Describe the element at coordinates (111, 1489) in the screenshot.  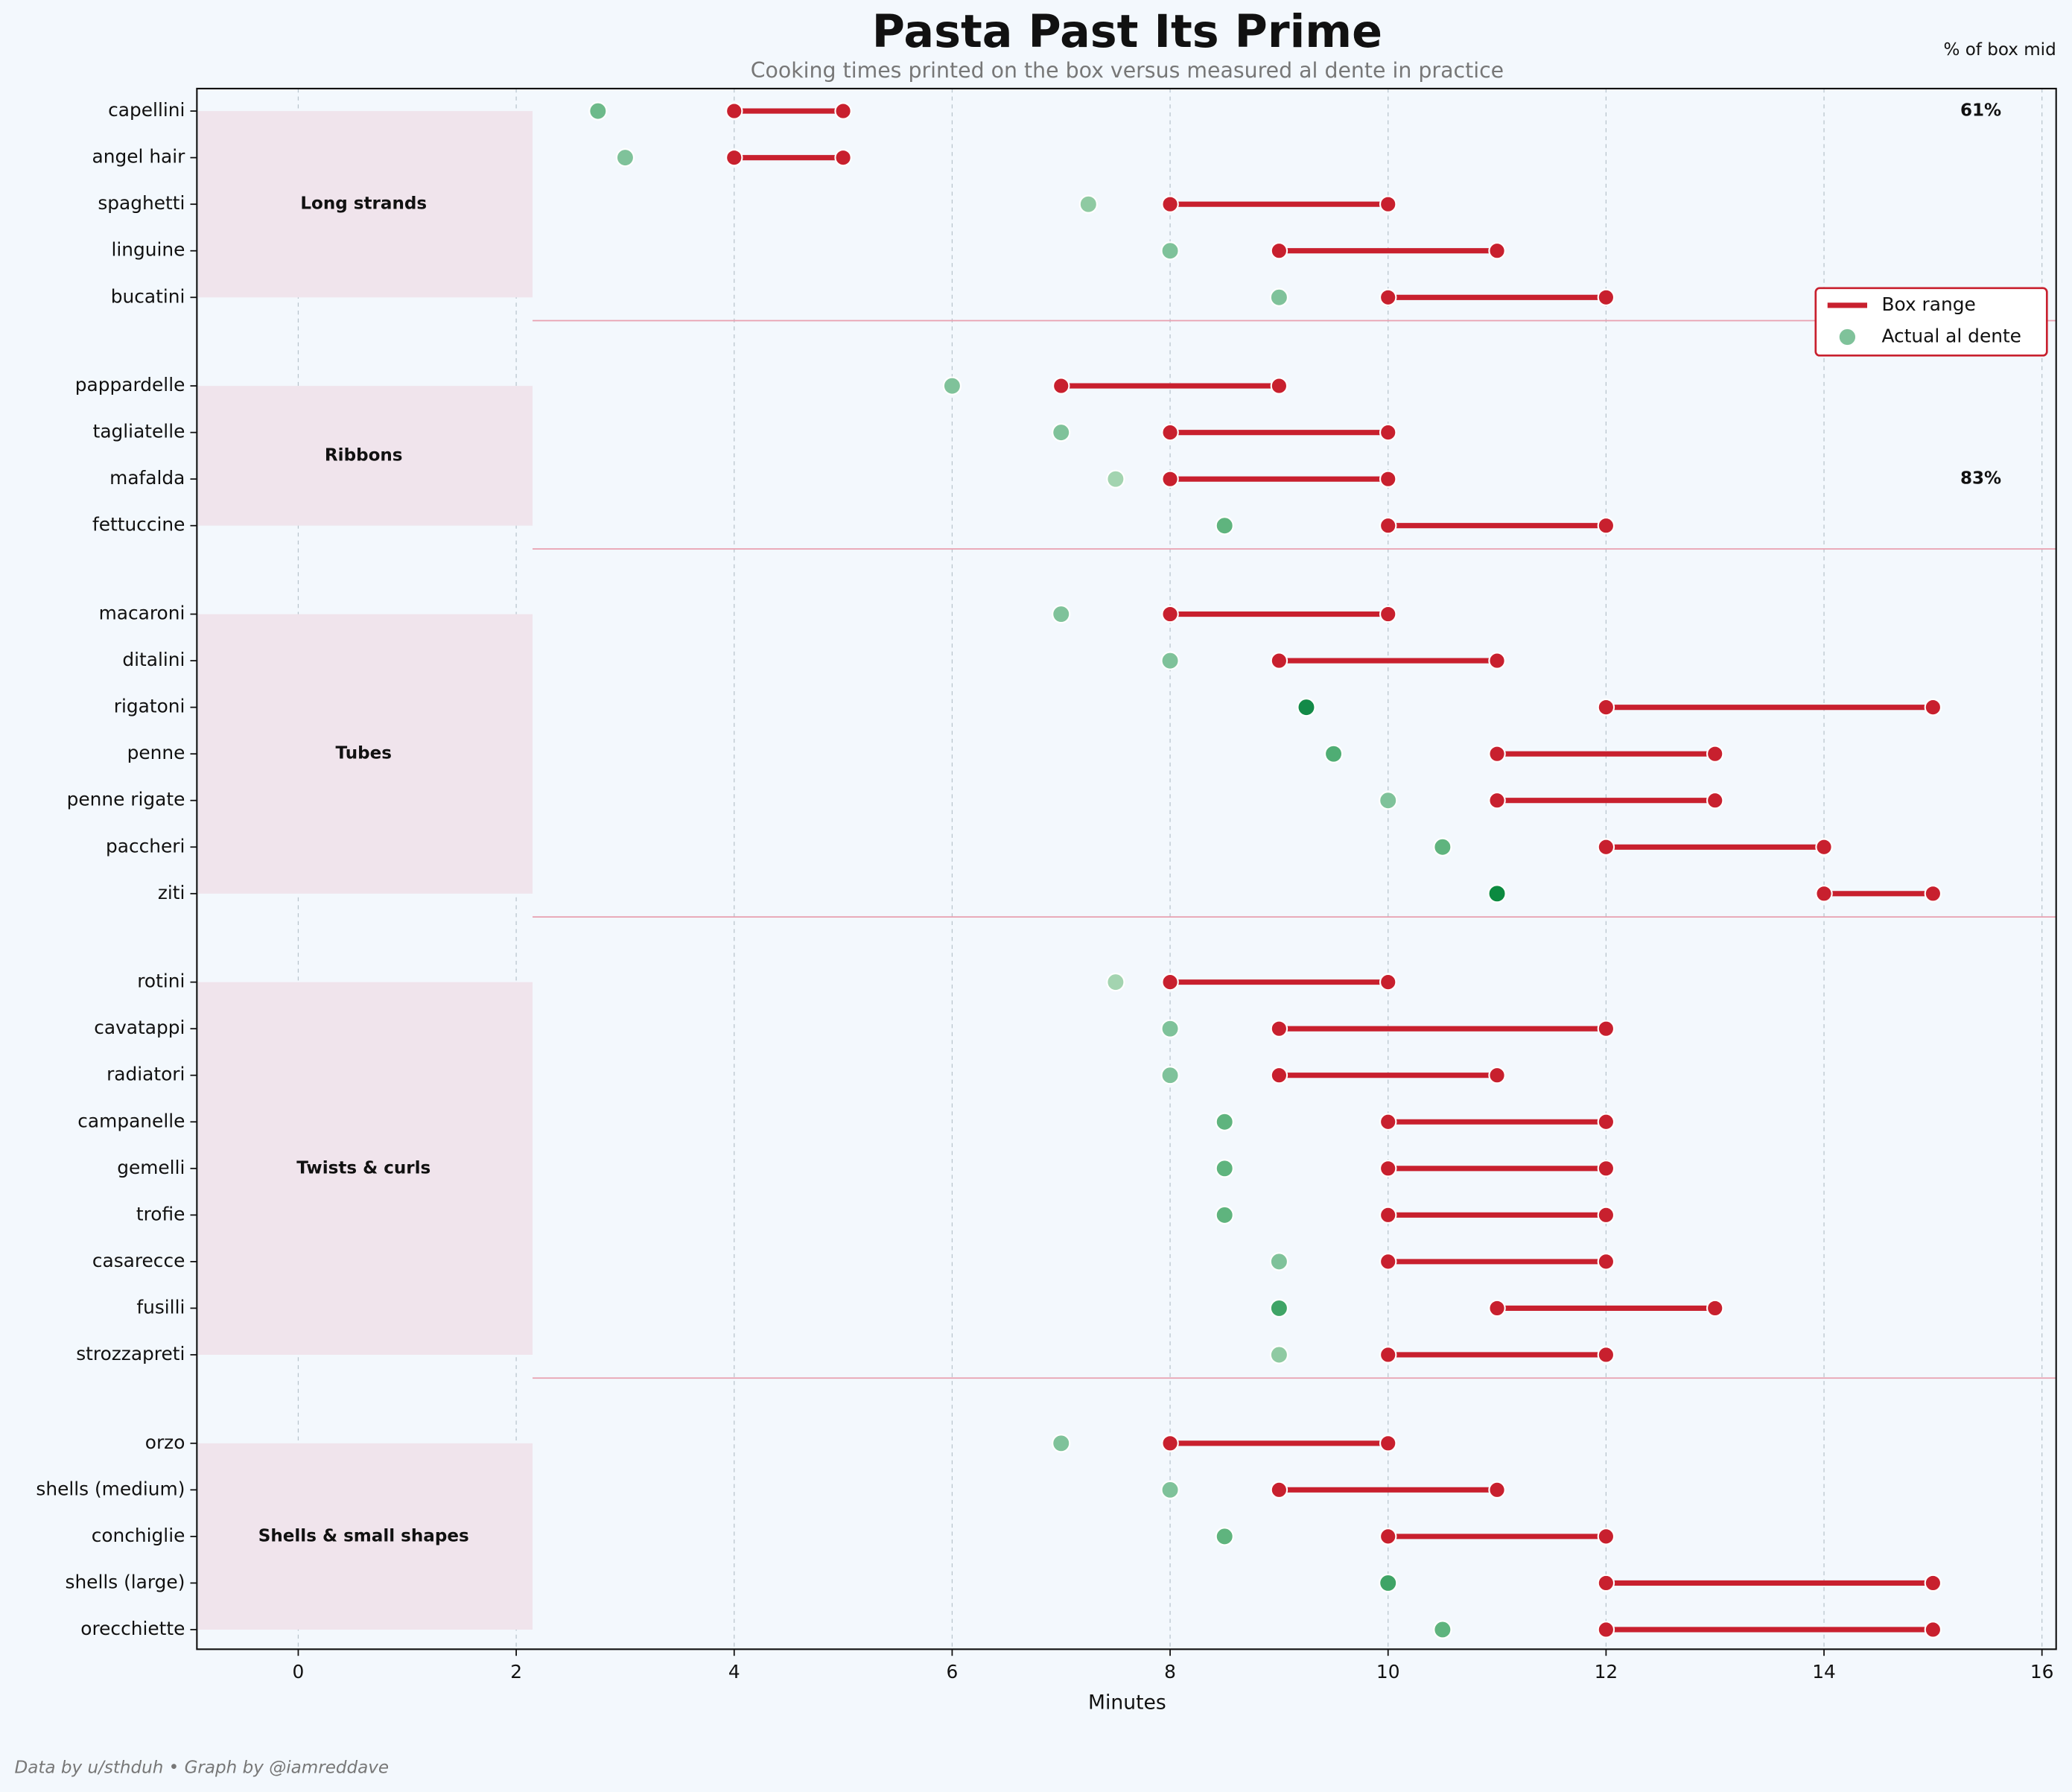
I see `y-tick-label: shells (medium)` at that location.